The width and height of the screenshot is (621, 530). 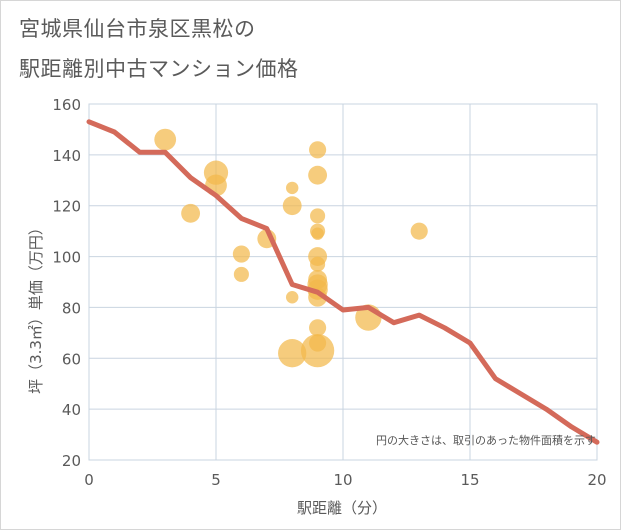 What do you see at coordinates (66, 207) in the screenshot?
I see `y-tick-label: 120` at bounding box center [66, 207].